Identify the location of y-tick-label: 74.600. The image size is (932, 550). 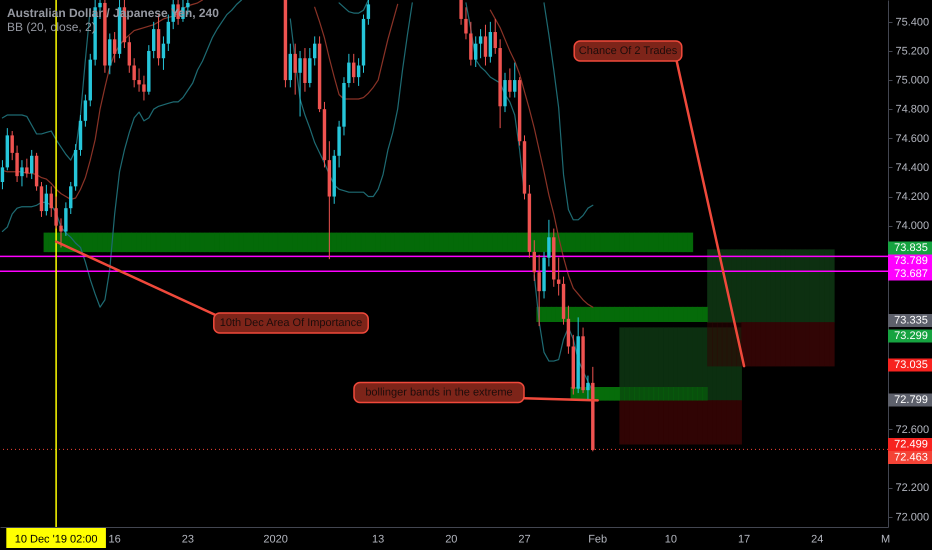
(913, 138).